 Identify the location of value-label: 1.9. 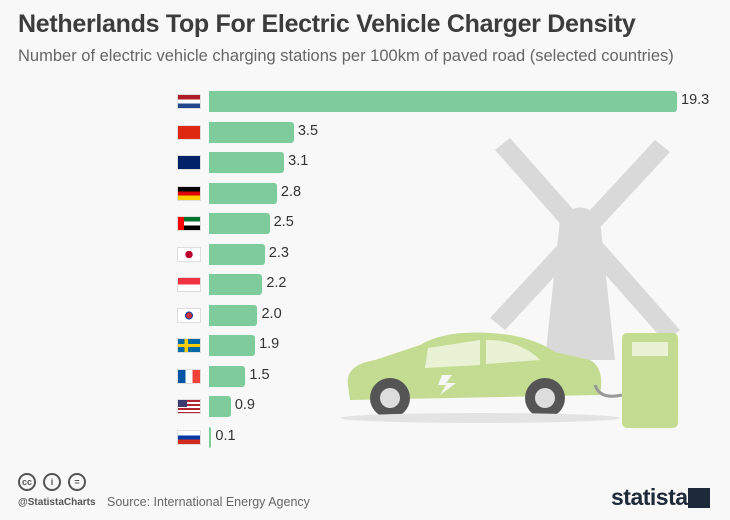
(269, 344).